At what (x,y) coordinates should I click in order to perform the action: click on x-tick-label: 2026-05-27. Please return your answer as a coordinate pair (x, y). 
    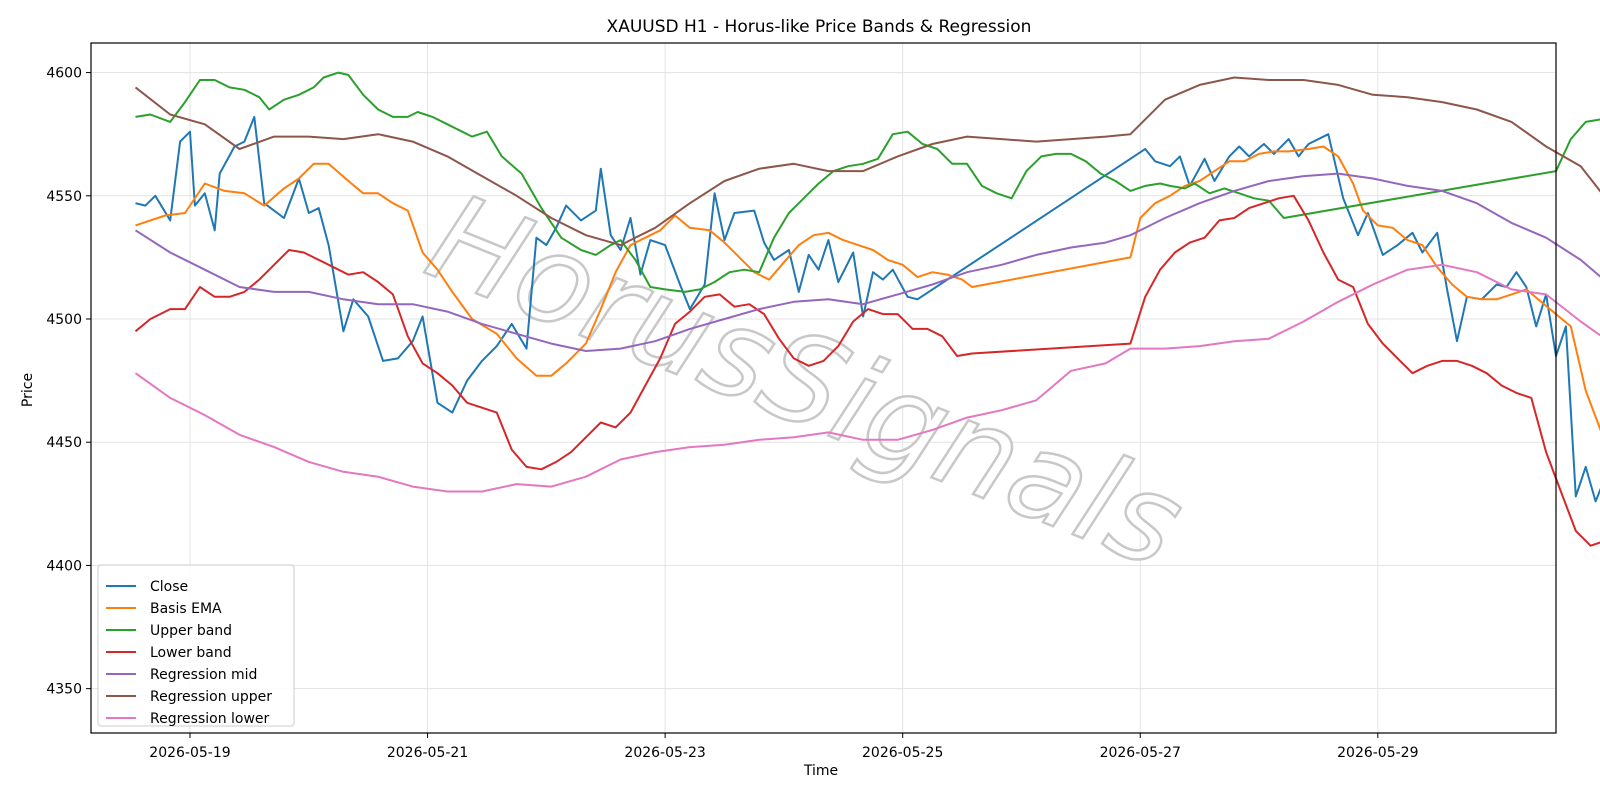
    Looking at the image, I should click on (1140, 753).